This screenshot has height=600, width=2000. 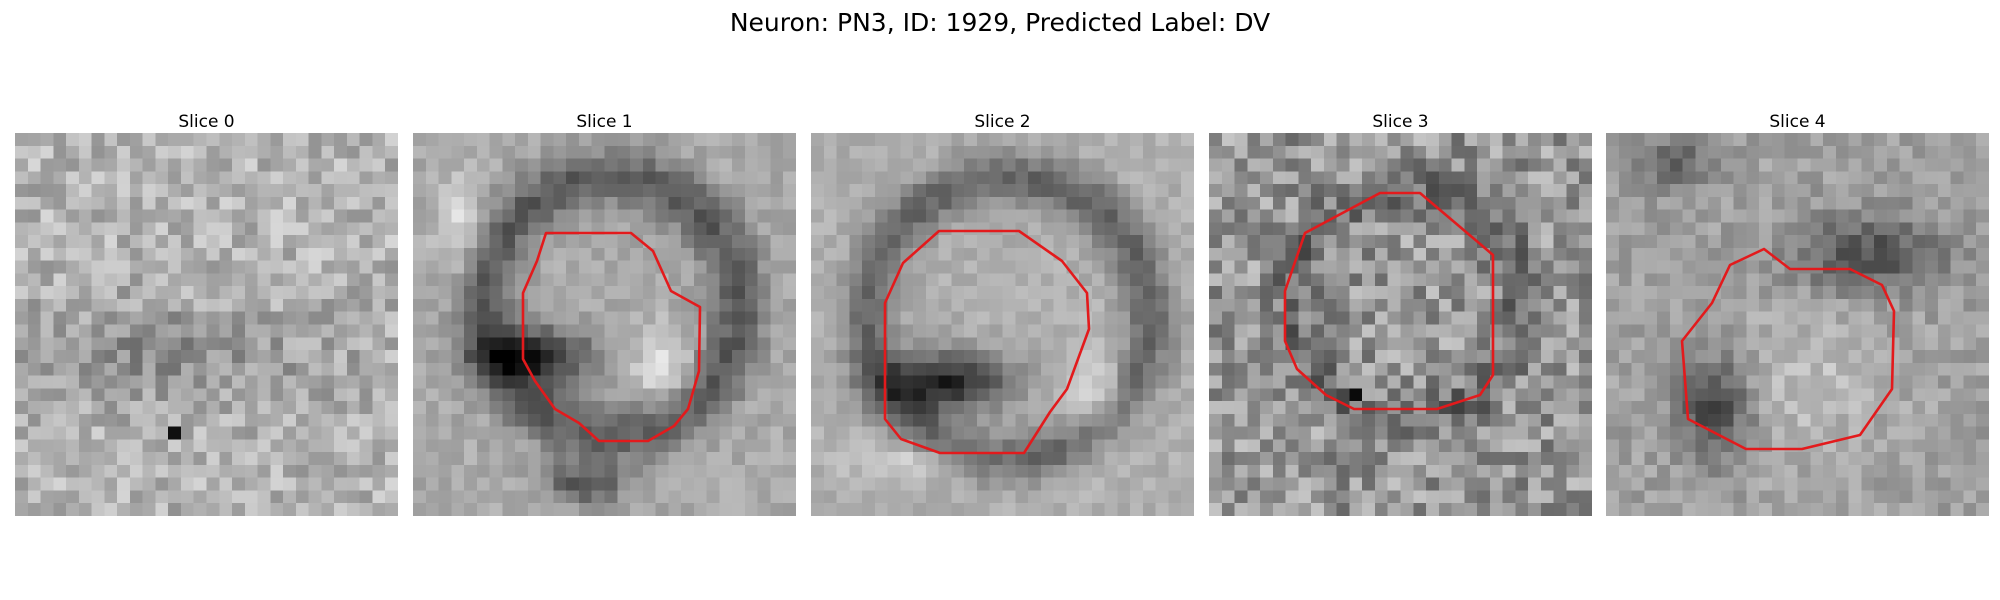 I want to click on slice-title: Slice 2, so click(x=1002, y=122).